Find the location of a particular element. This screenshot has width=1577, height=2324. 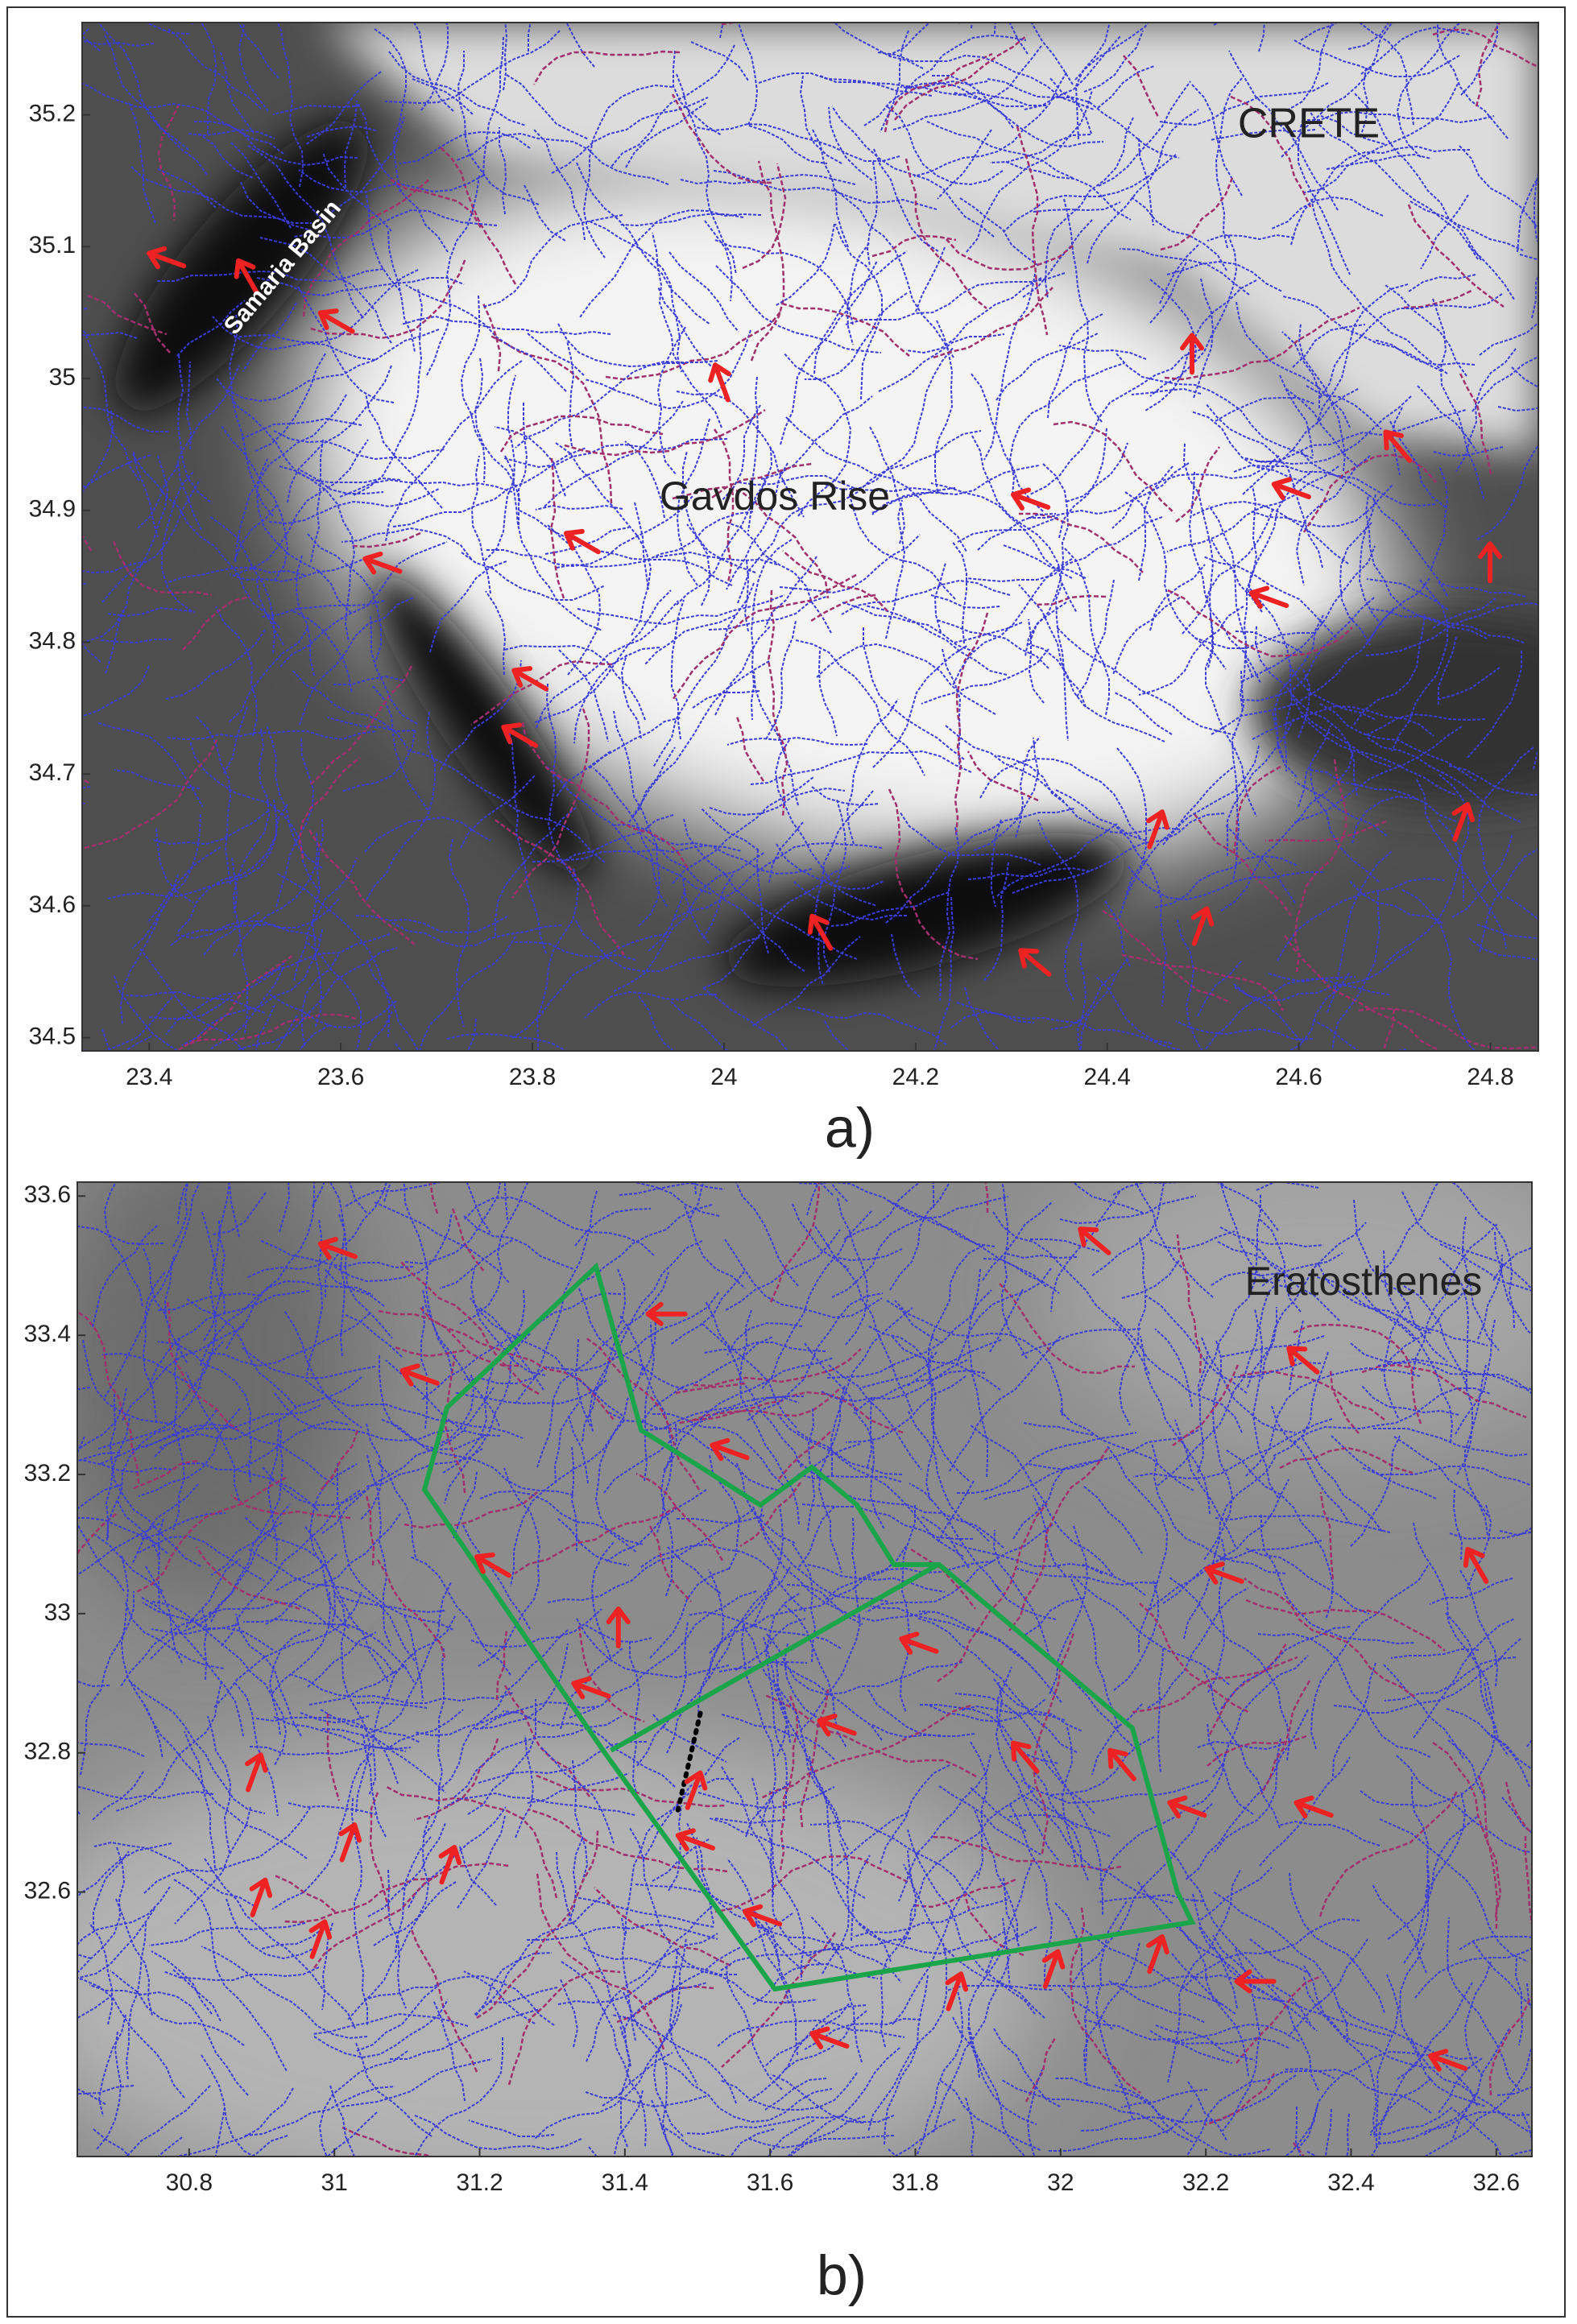

place-label: CRETE is located at coordinates (1309, 124).